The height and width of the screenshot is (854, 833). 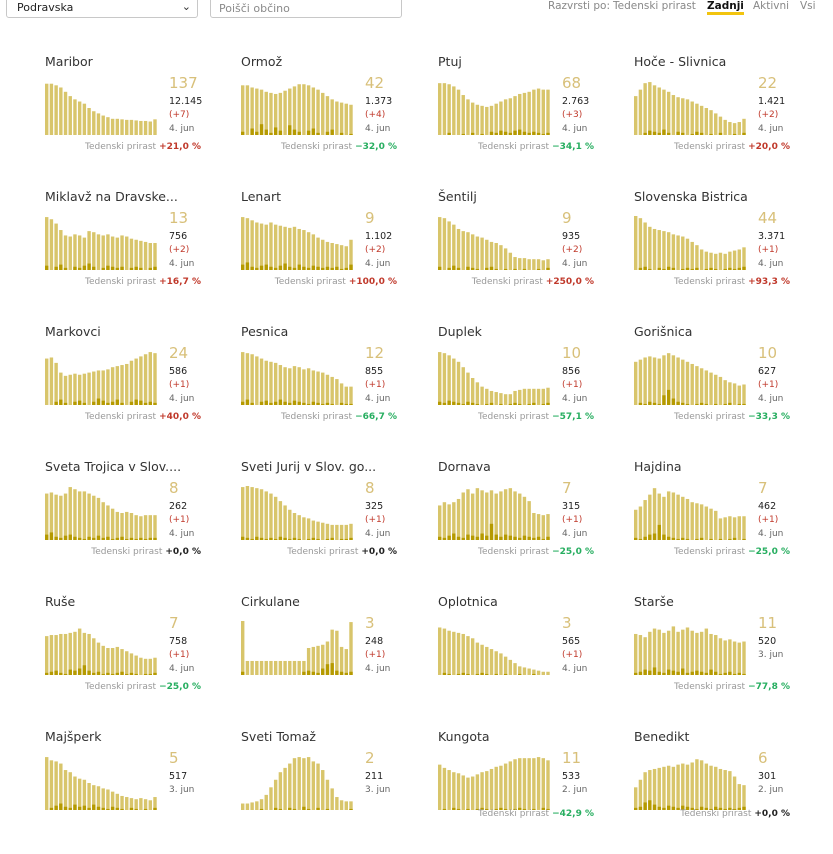 I want to click on sort-option-all: Vsi, so click(x=808, y=6).